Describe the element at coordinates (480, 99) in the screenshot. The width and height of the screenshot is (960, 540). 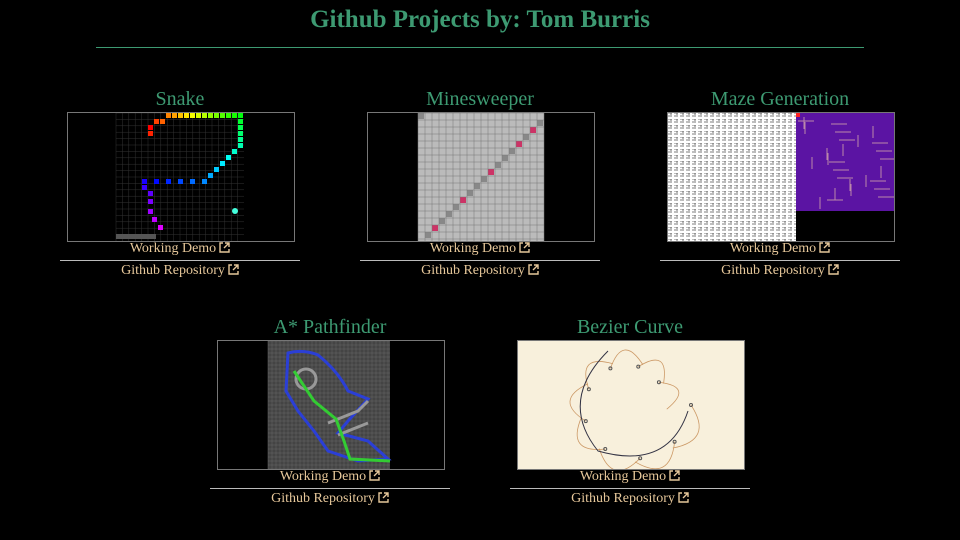
I see `project-title: Minesweeper` at that location.